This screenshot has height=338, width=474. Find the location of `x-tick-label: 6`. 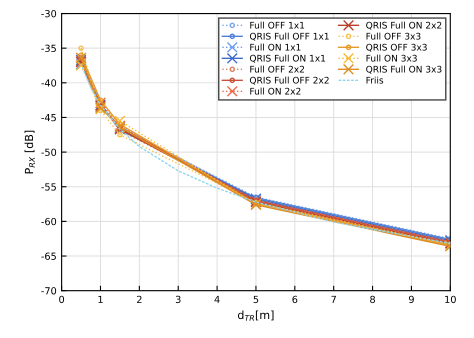

x-tick-label: 6 is located at coordinates (295, 300).